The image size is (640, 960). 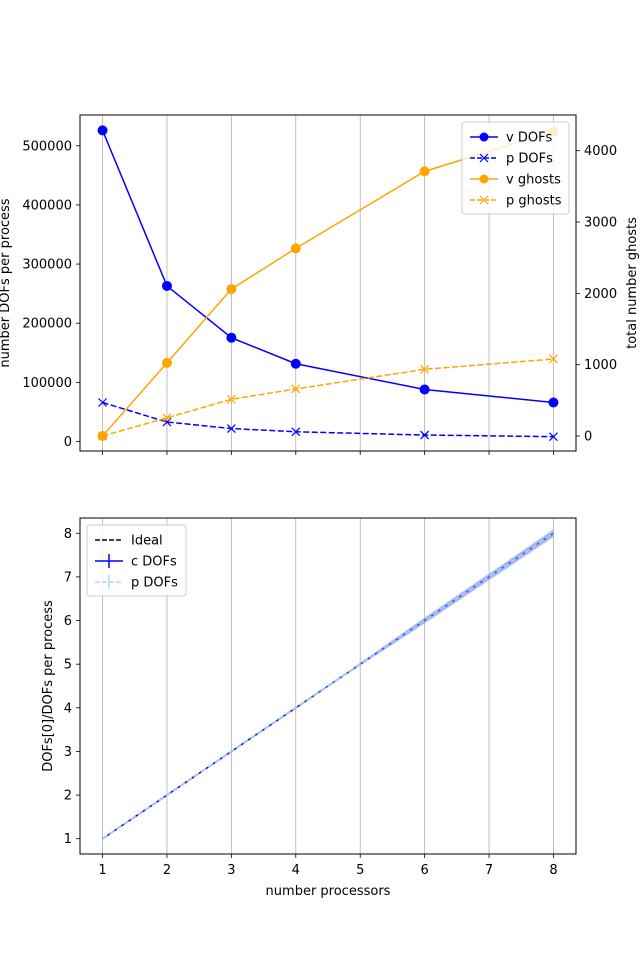 I want to click on top-ylabel-right: total number ghosts, so click(x=632, y=283).